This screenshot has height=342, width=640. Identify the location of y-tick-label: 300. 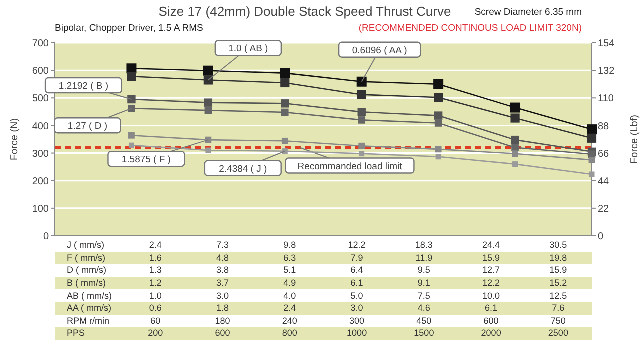
(41, 154).